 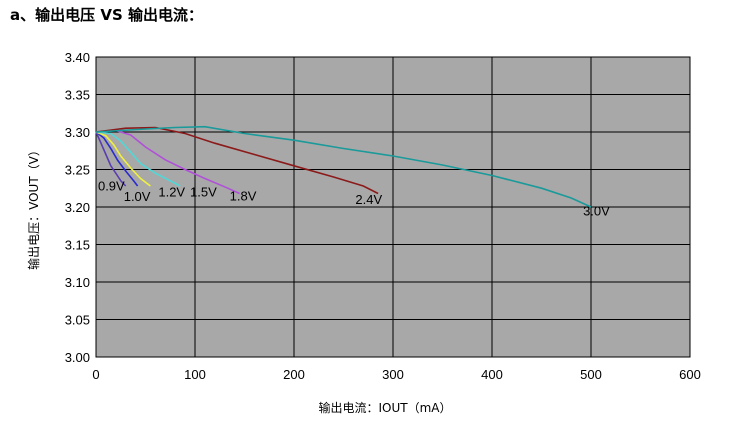 What do you see at coordinates (354, 199) in the screenshot?
I see `series-labels: 0.9V1.0V 1.2V 1.5V 1.8V 2.4V 3.0V` at bounding box center [354, 199].